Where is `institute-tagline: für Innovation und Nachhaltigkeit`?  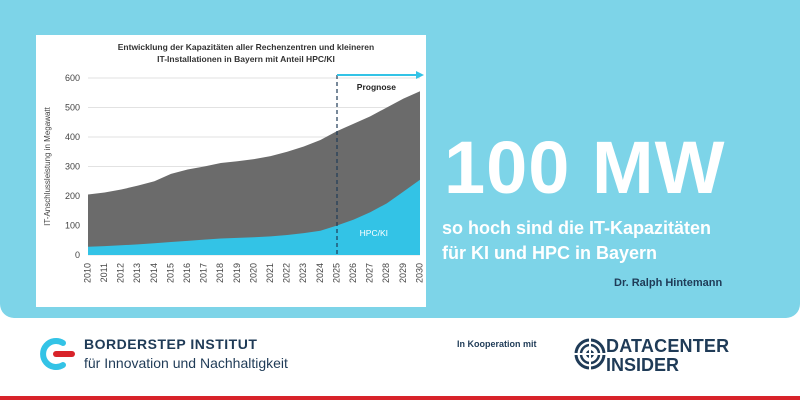
institute-tagline: für Innovation und Nachhaltigkeit is located at coordinates (186, 363).